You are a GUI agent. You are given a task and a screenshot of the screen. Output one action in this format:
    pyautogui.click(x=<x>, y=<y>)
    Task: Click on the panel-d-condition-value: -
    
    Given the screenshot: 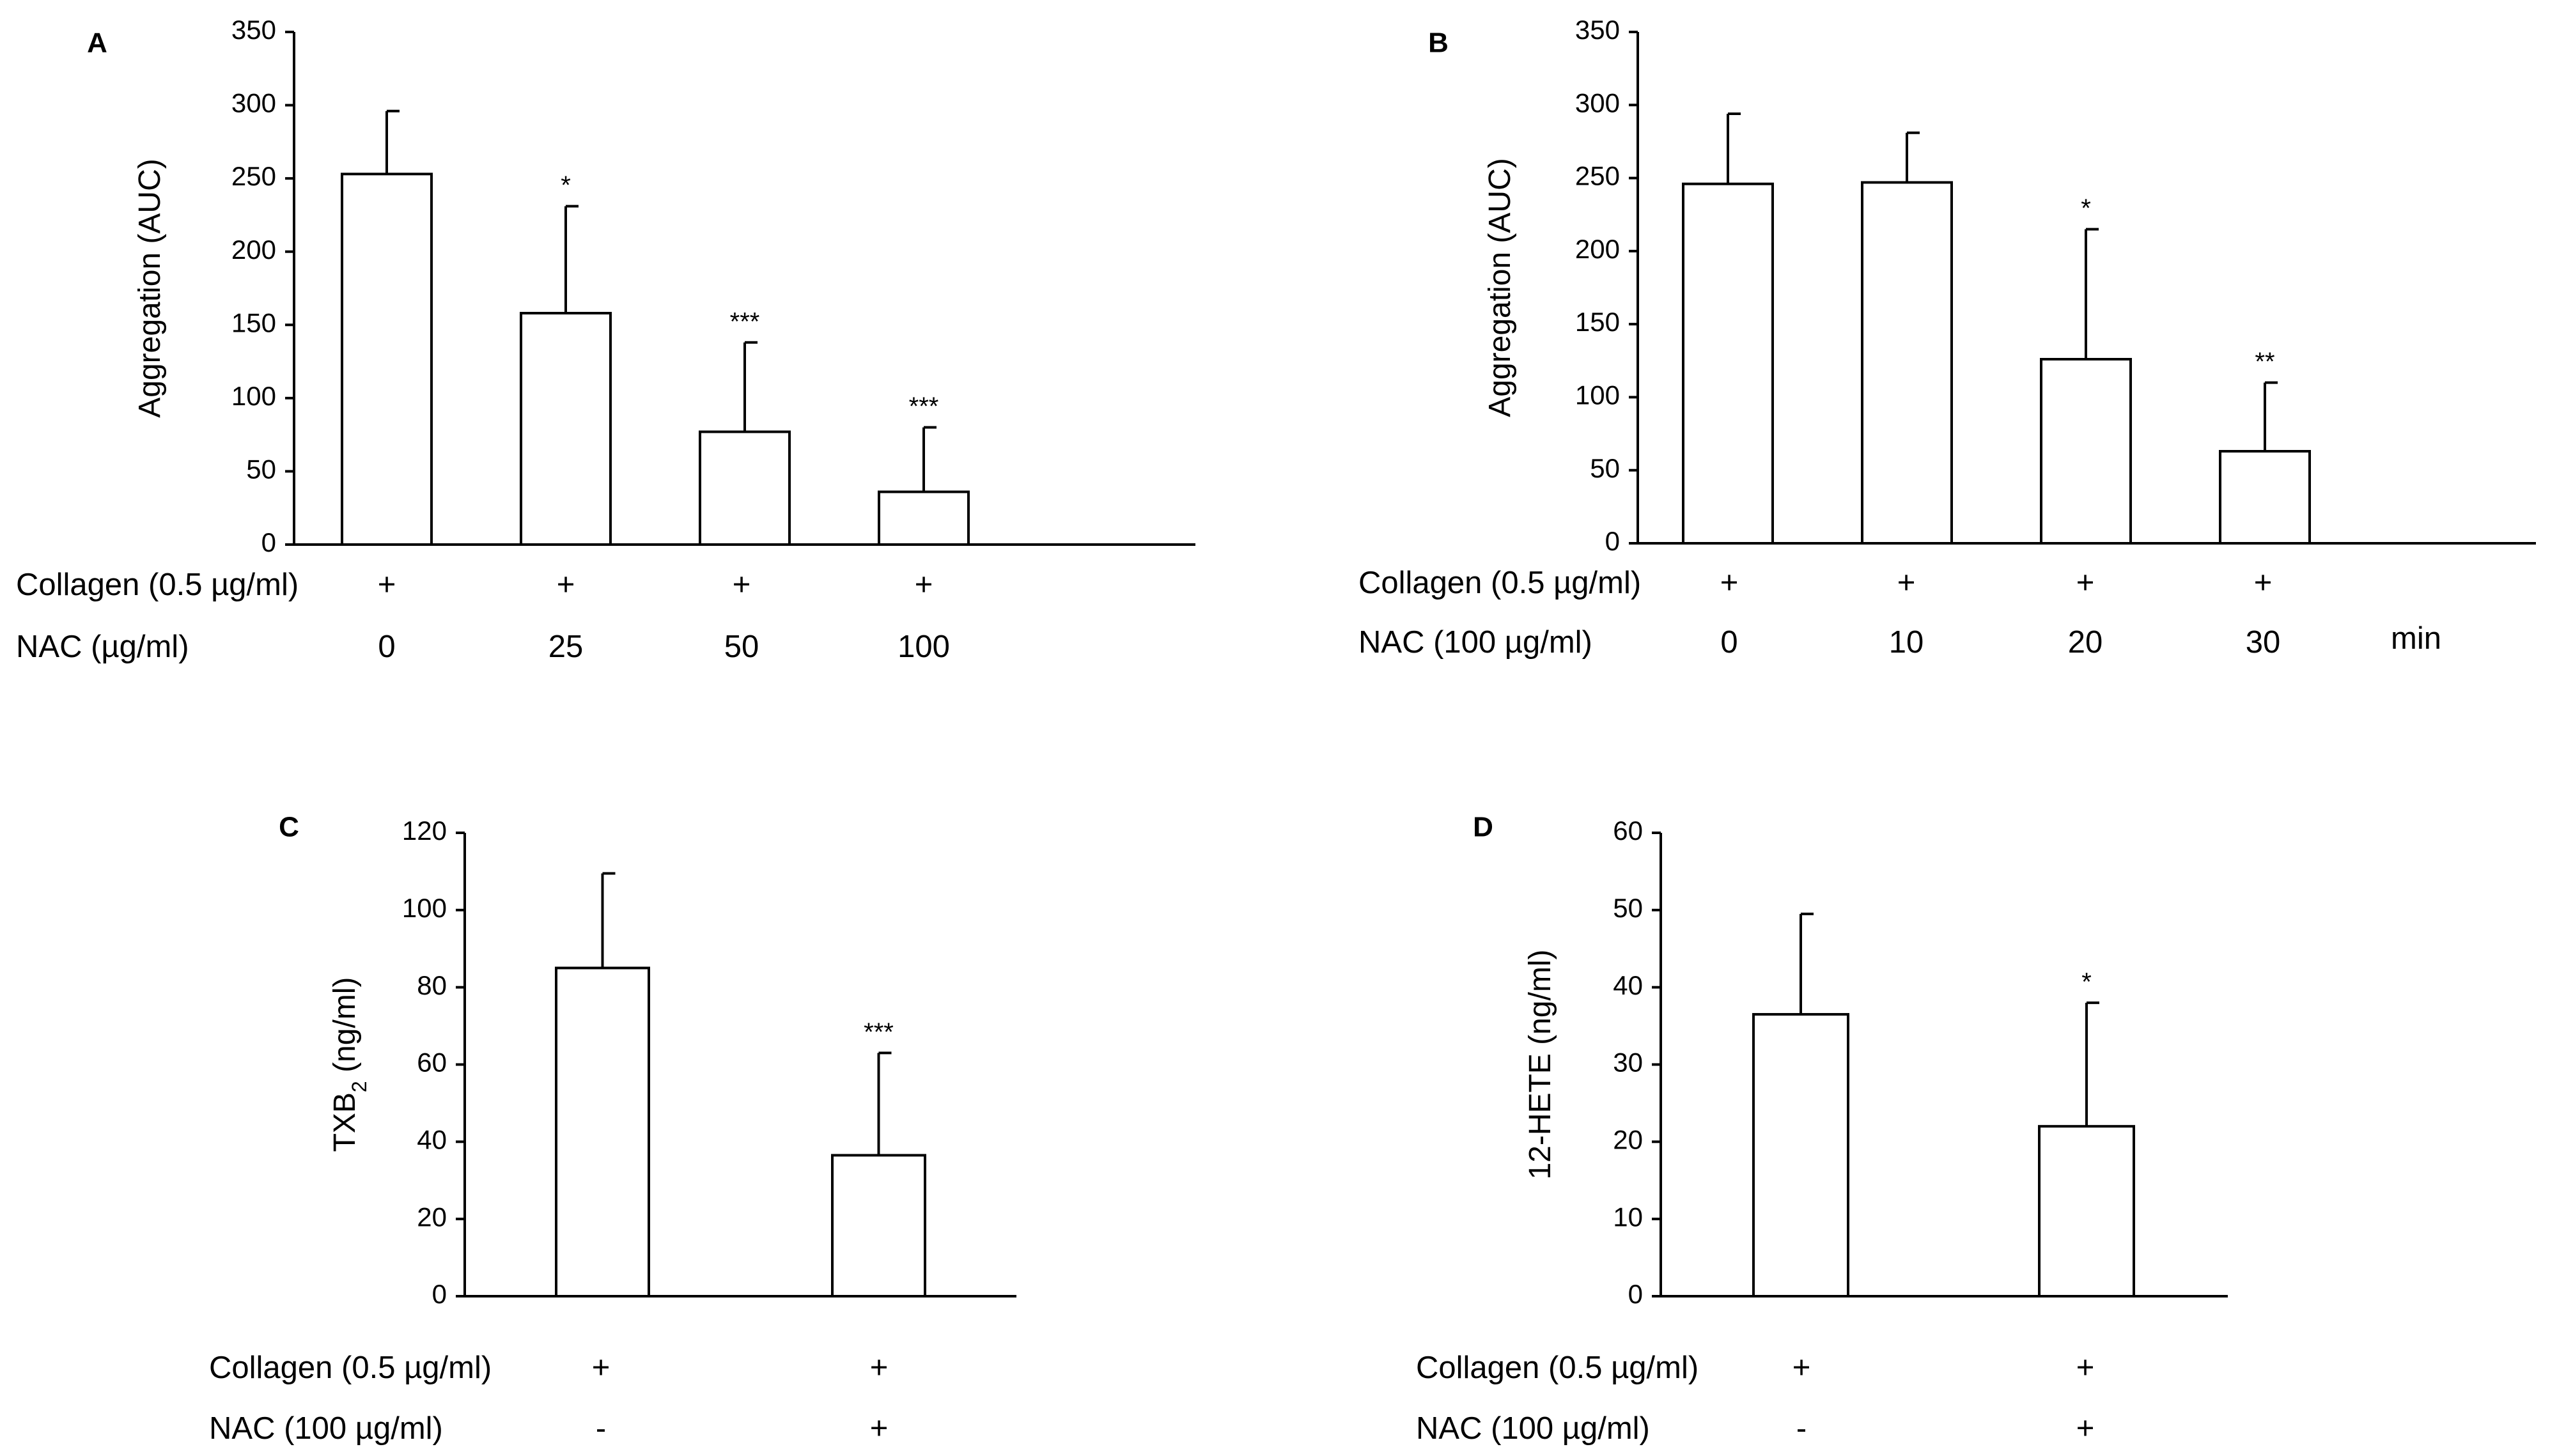 What is the action you would take?
    pyautogui.click(x=1801, y=1428)
    